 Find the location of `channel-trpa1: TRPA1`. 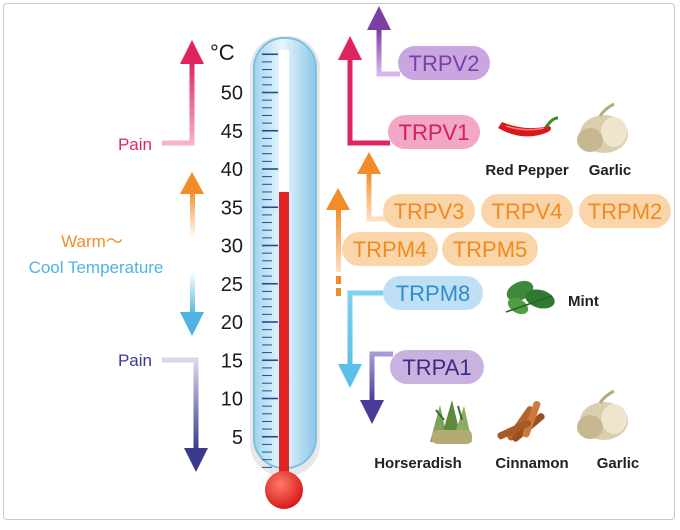

channel-trpa1: TRPA1 is located at coordinates (437, 367).